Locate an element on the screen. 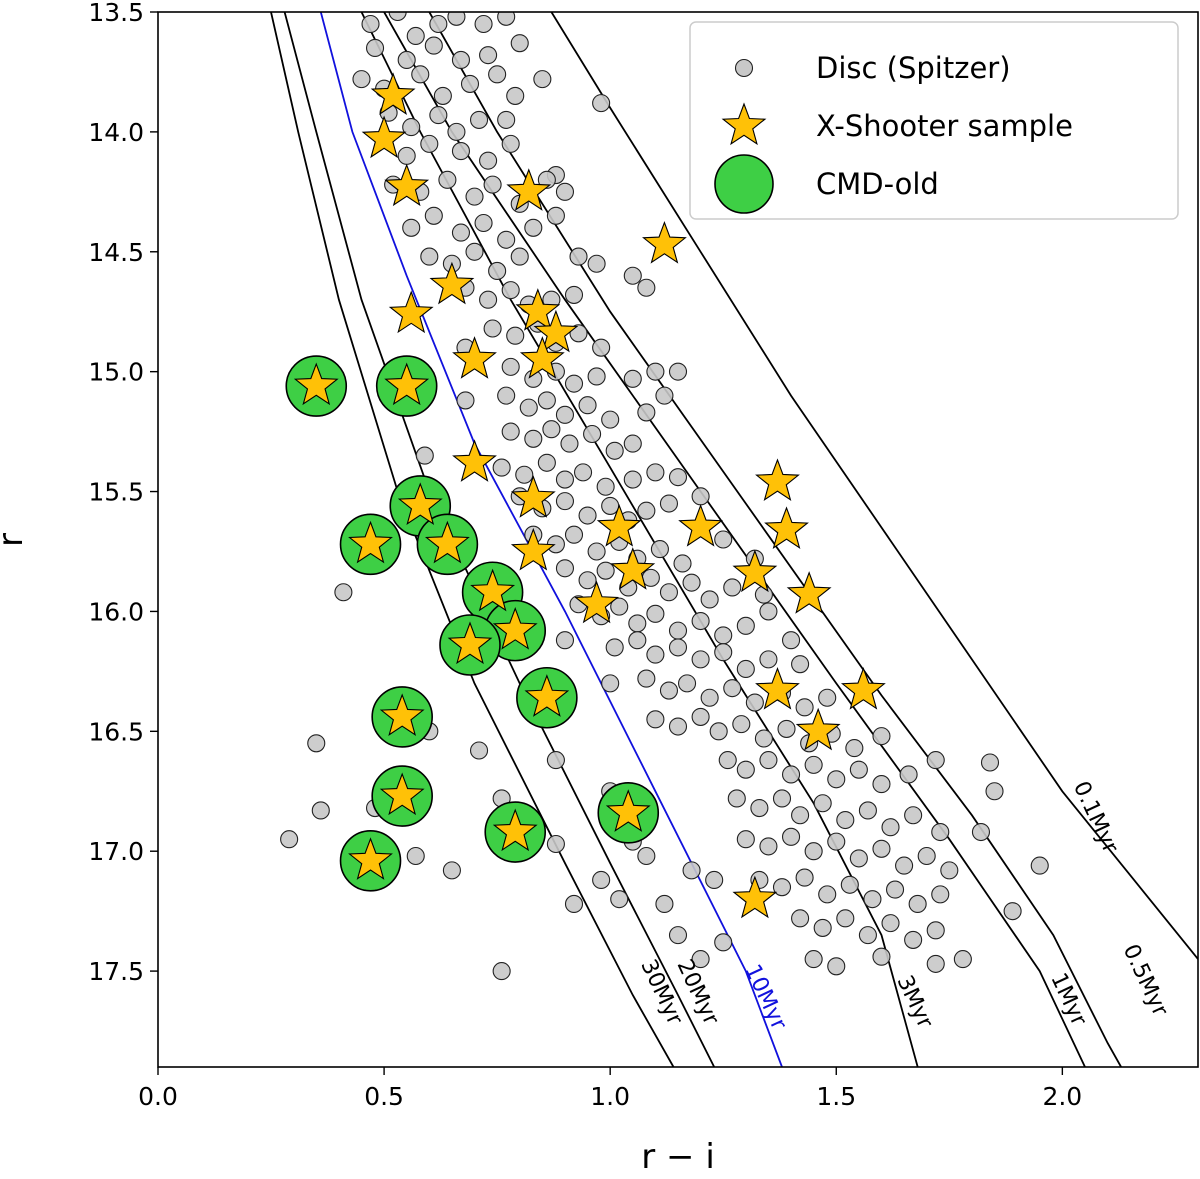  legend-label-disc: Disc (Spitzer) is located at coordinates (913, 68).